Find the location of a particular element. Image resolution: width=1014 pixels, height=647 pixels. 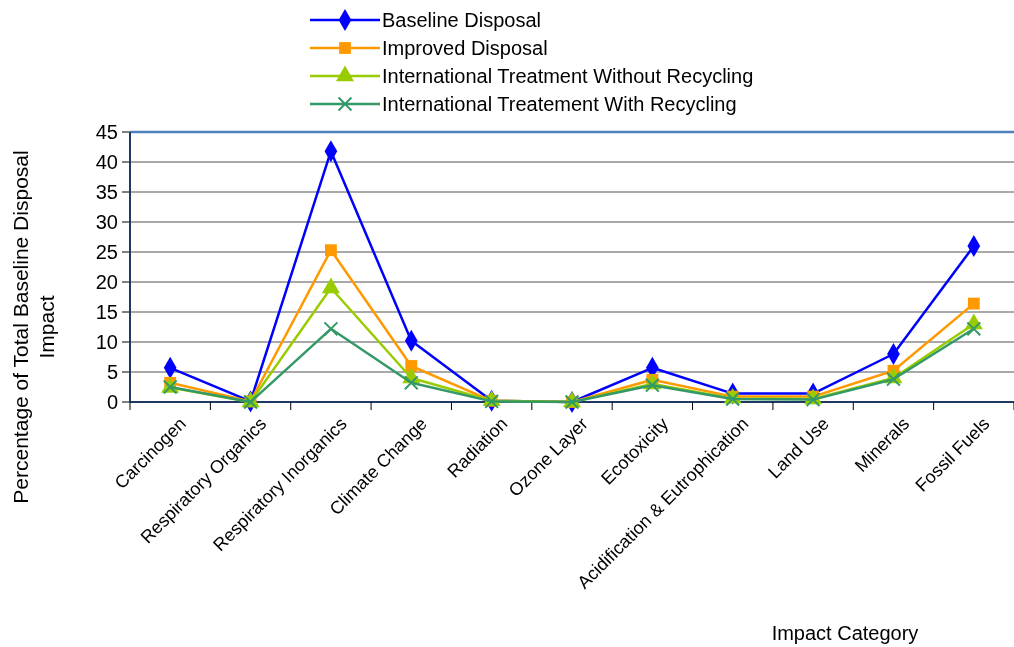

y-tick-label: 15 is located at coordinates (106, 312).